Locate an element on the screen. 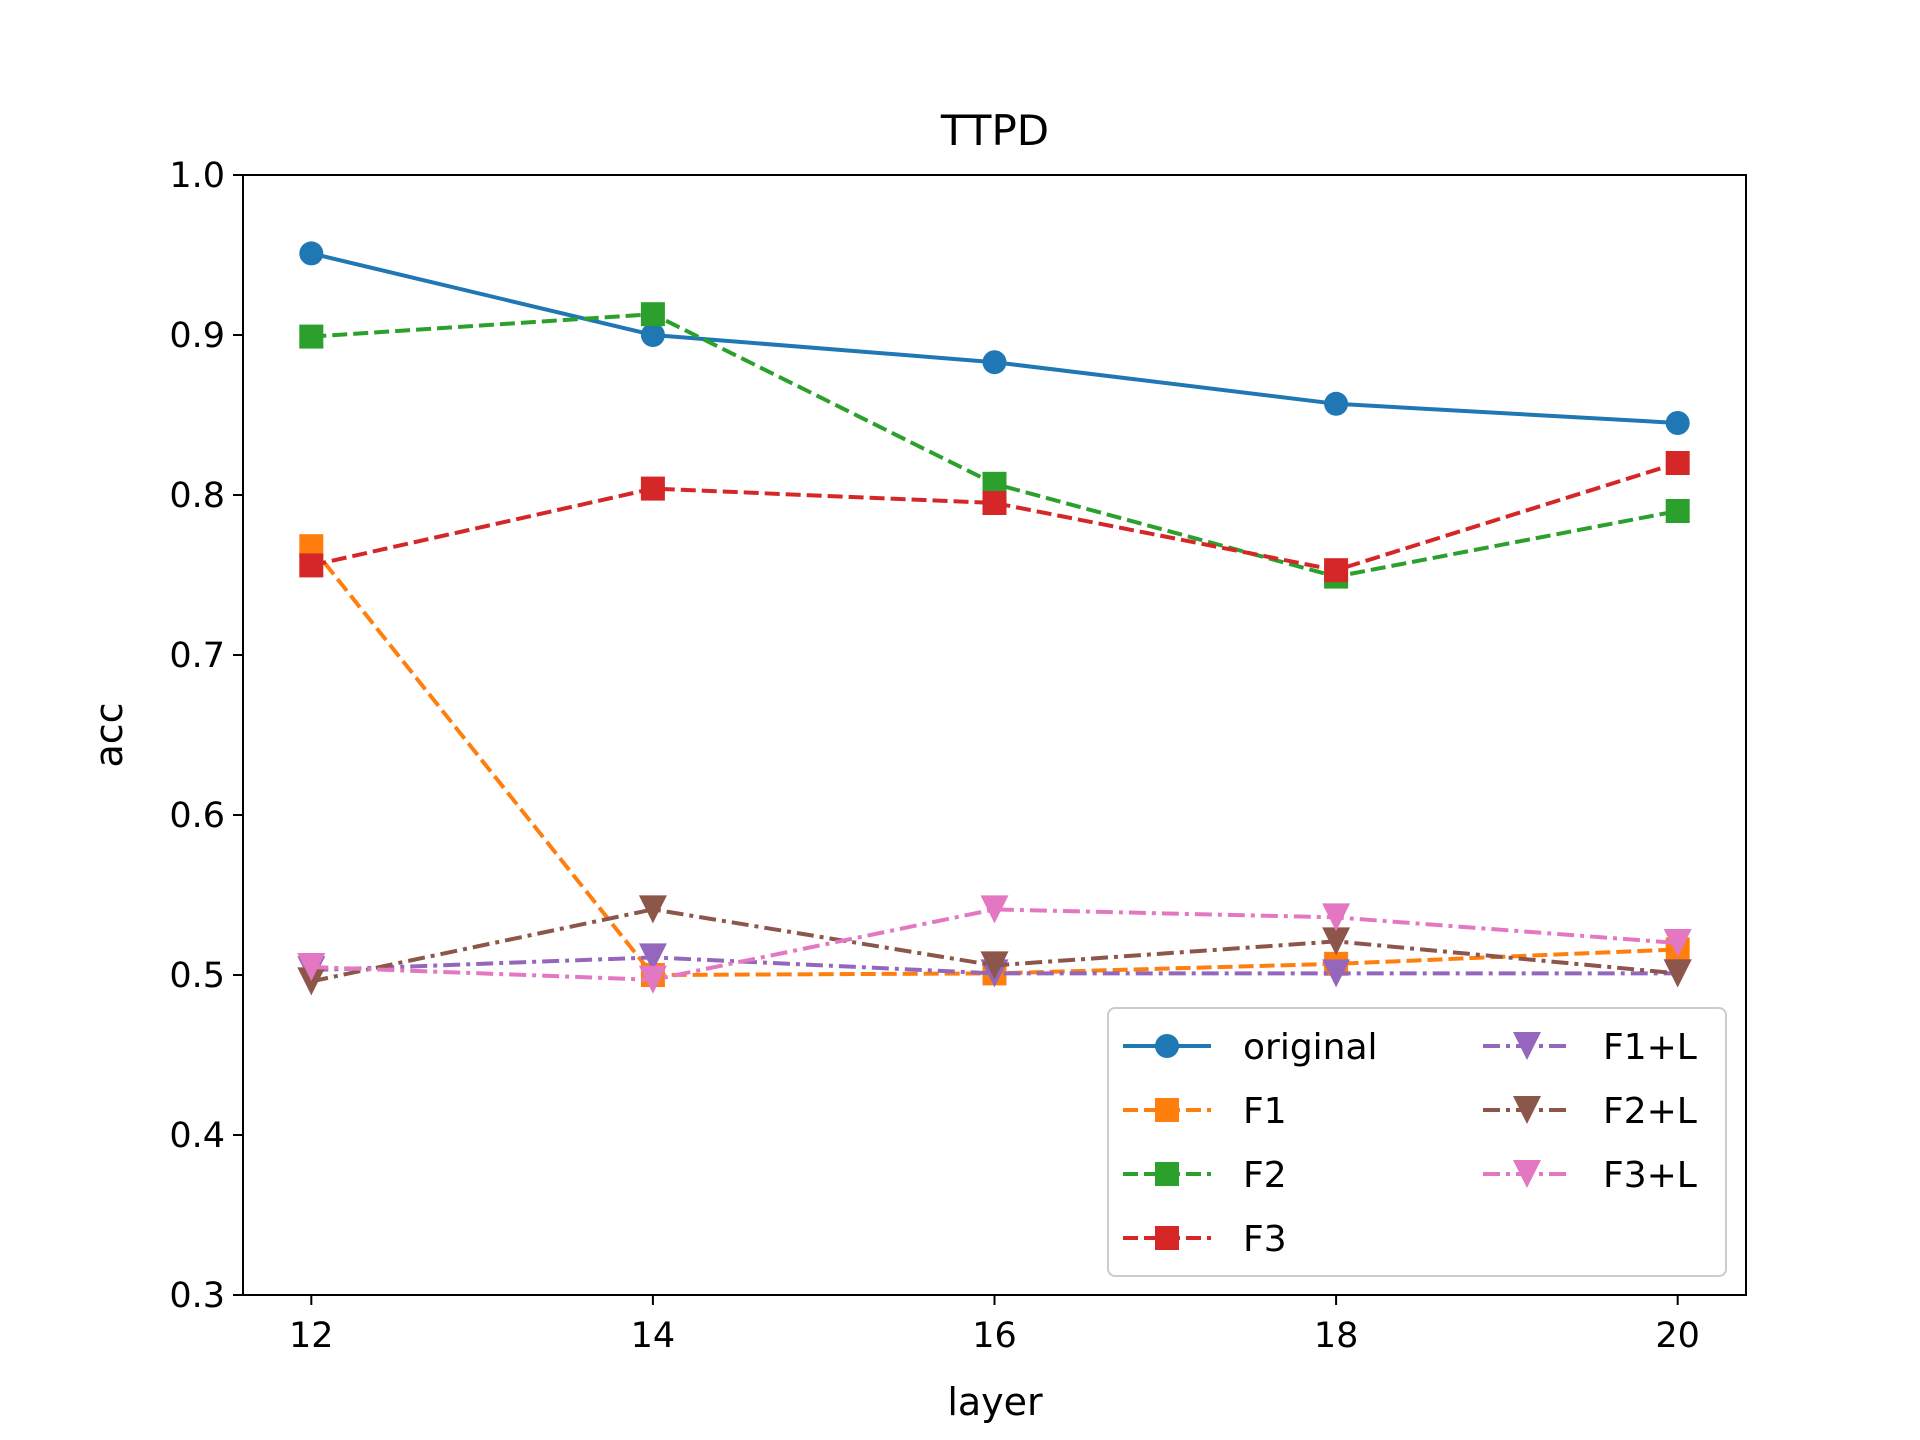 The width and height of the screenshot is (1920, 1440). legend-label: original is located at coordinates (1310, 1047).